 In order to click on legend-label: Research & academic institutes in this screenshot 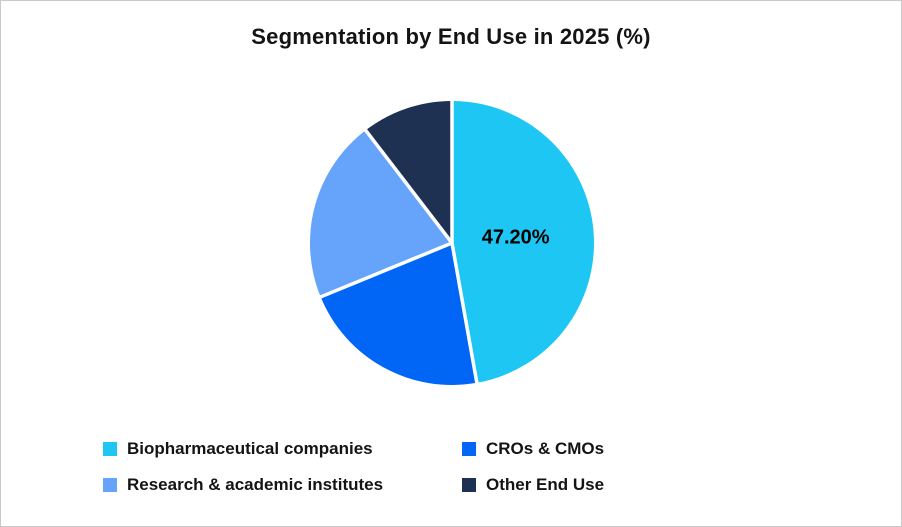, I will do `click(255, 484)`.